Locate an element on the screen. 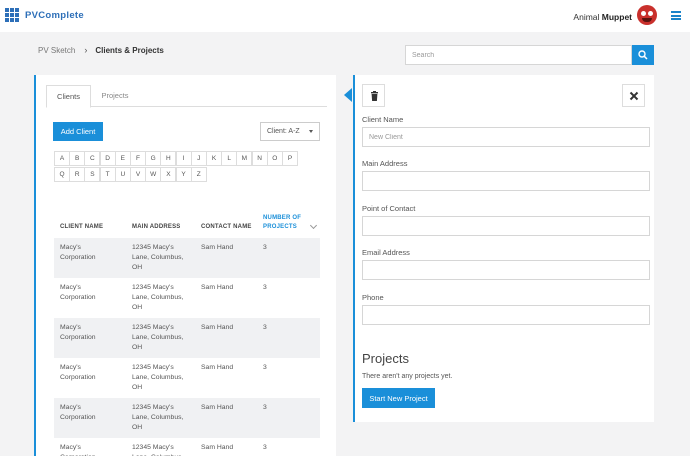 This screenshot has height=456, width=690. point-of-contact-label: Point of Contact is located at coordinates (389, 208).